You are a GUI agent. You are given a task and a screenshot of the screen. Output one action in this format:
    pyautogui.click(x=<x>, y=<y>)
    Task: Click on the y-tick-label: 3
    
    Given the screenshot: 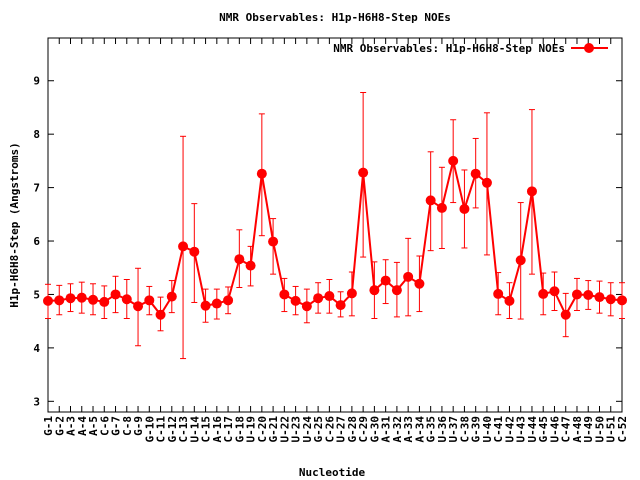 What is the action you would take?
    pyautogui.click(x=36, y=401)
    